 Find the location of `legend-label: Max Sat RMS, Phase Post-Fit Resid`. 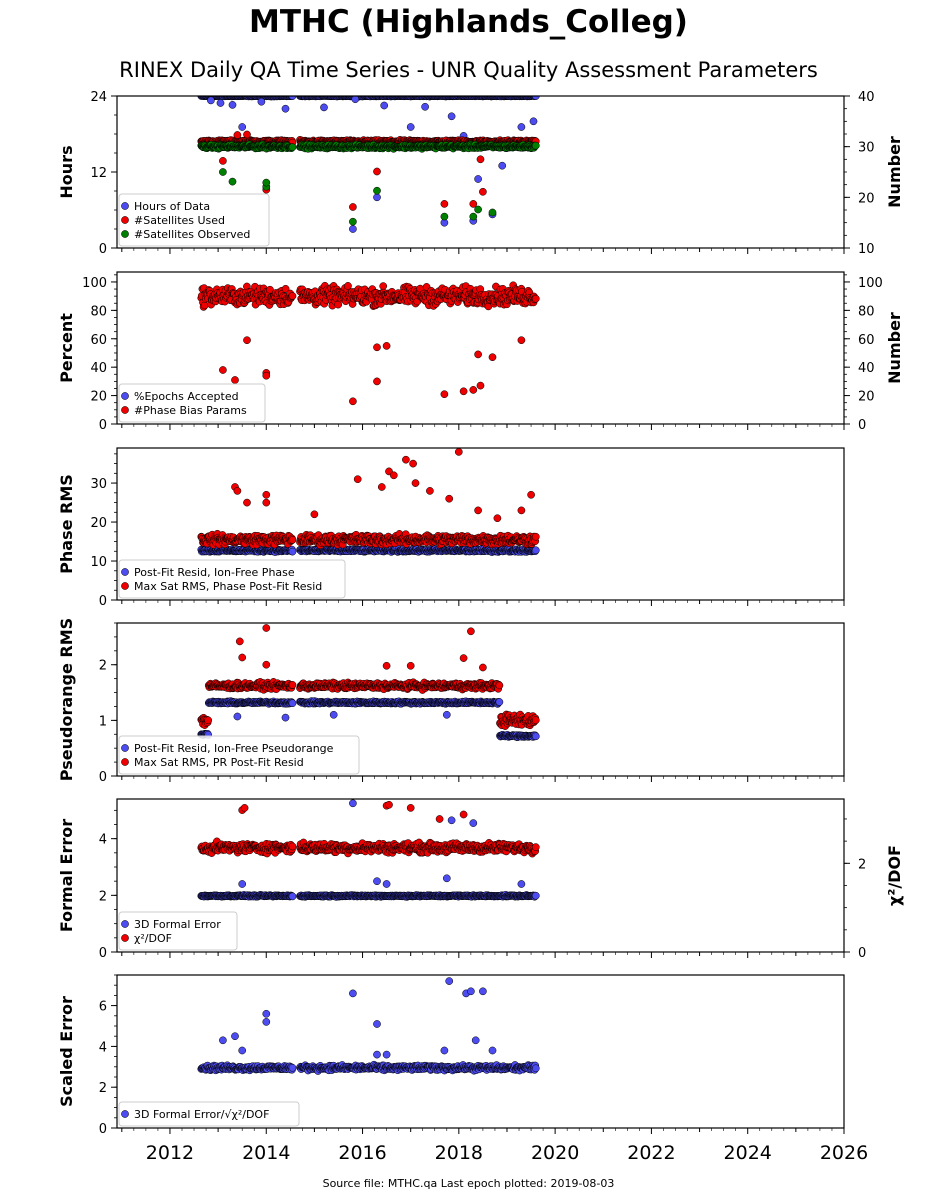

legend-label: Max Sat RMS, Phase Post-Fit Resid is located at coordinates (228, 586).